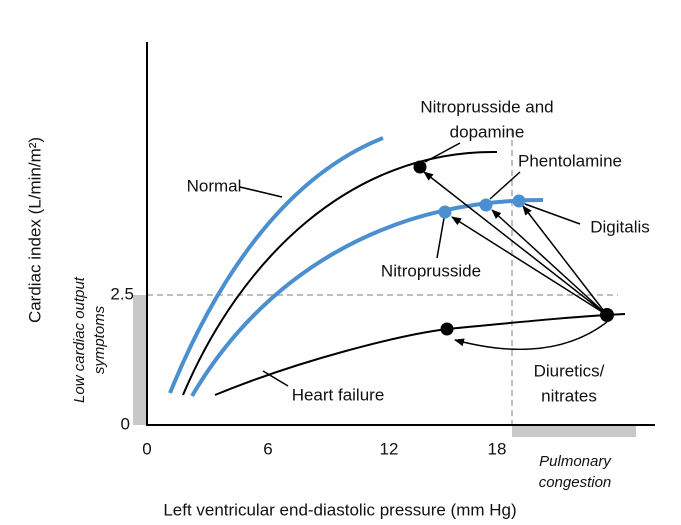  I want to click on x-tick-label: 12, so click(389, 448).